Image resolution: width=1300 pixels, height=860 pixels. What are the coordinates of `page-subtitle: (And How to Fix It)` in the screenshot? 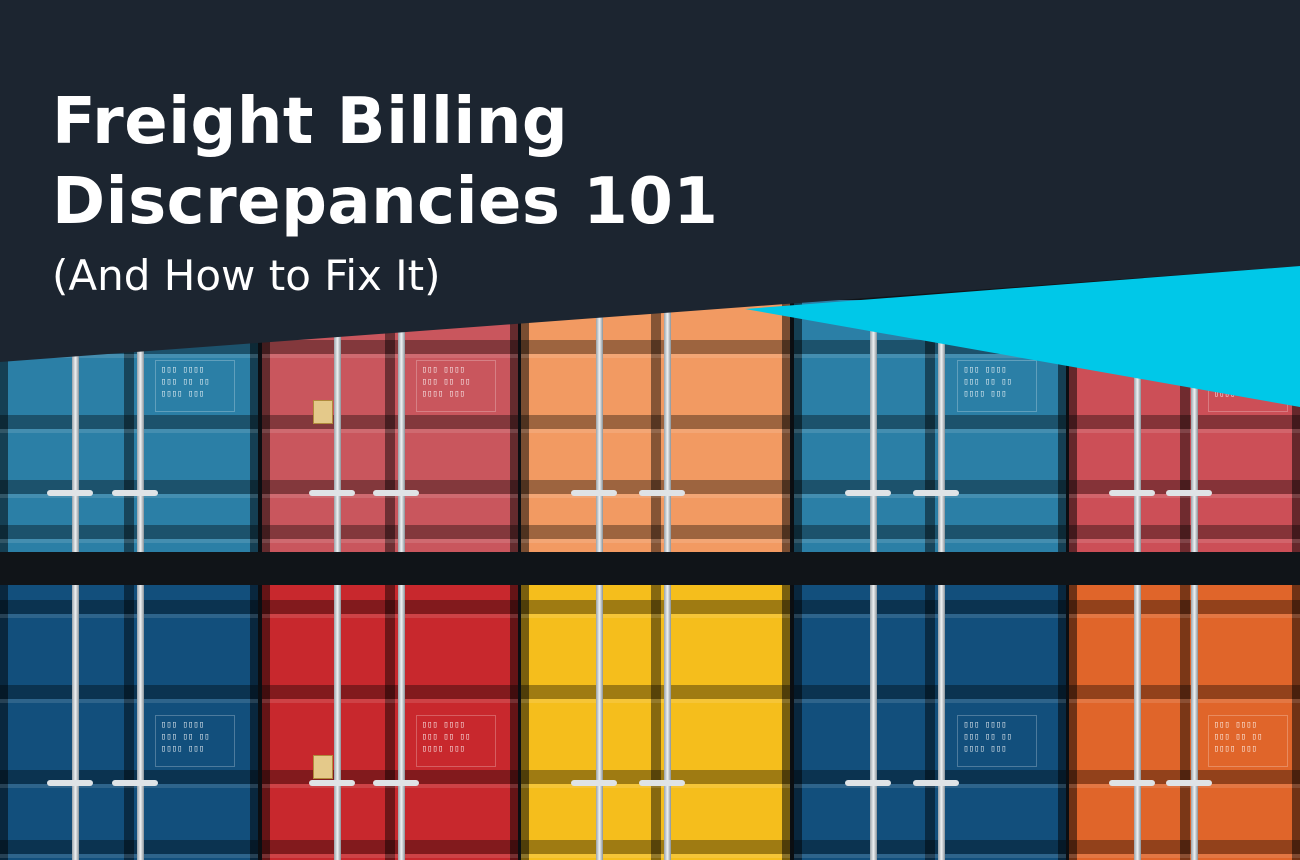 It's located at (246, 275).